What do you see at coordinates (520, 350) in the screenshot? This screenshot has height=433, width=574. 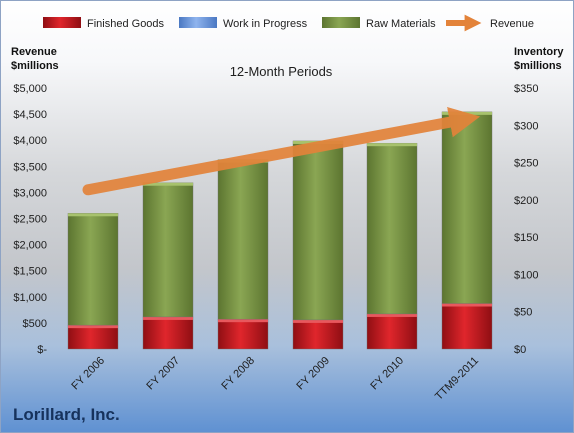 I see `right-tick-label: $0` at bounding box center [520, 350].